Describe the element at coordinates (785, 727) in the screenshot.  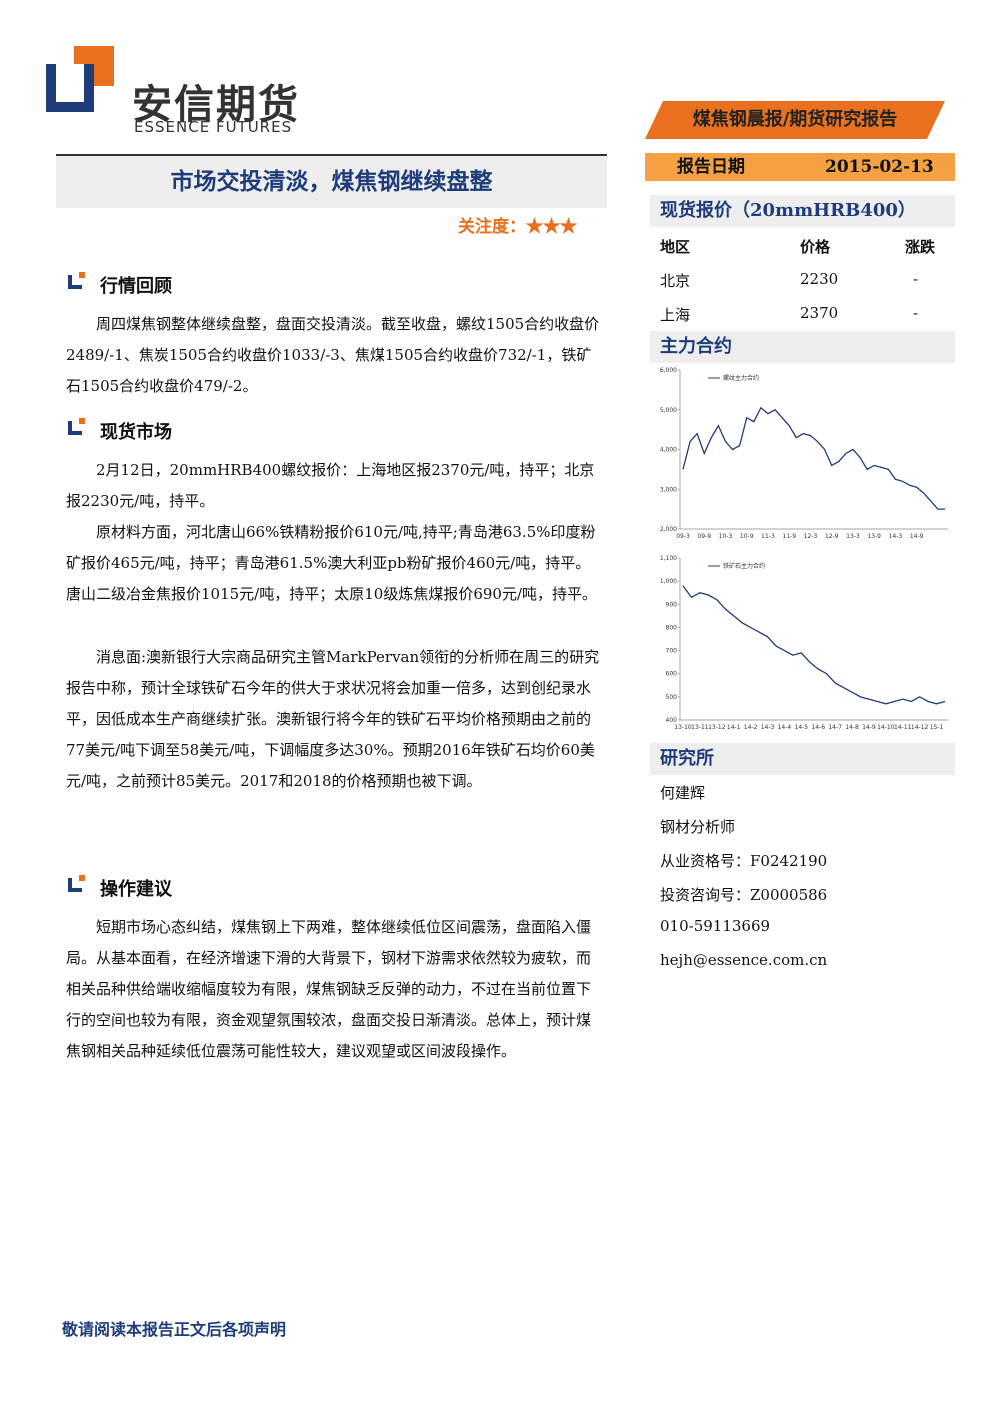
I see `x-tick-label: 14-4` at that location.